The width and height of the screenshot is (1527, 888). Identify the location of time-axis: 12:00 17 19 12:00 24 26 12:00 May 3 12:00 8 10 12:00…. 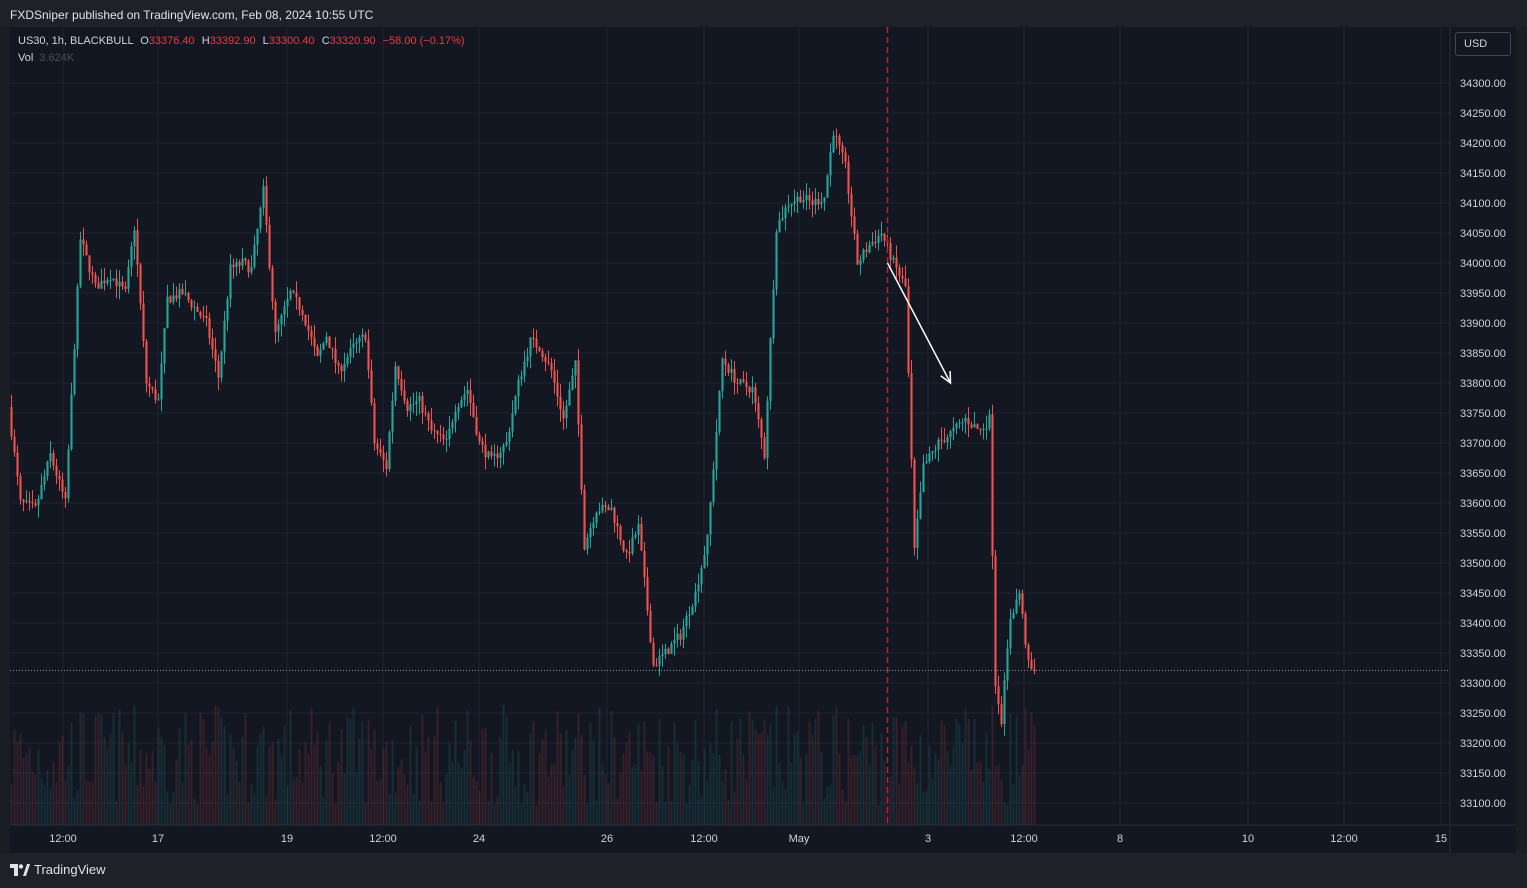
(748, 839).